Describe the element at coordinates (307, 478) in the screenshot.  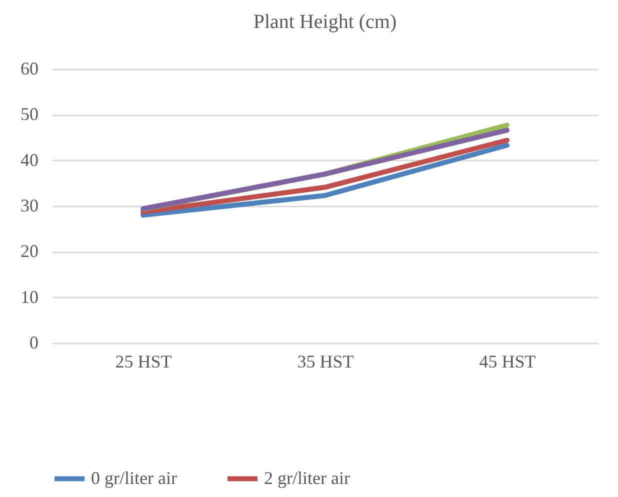
I see `legend-label: 2 gr/liter air` at that location.